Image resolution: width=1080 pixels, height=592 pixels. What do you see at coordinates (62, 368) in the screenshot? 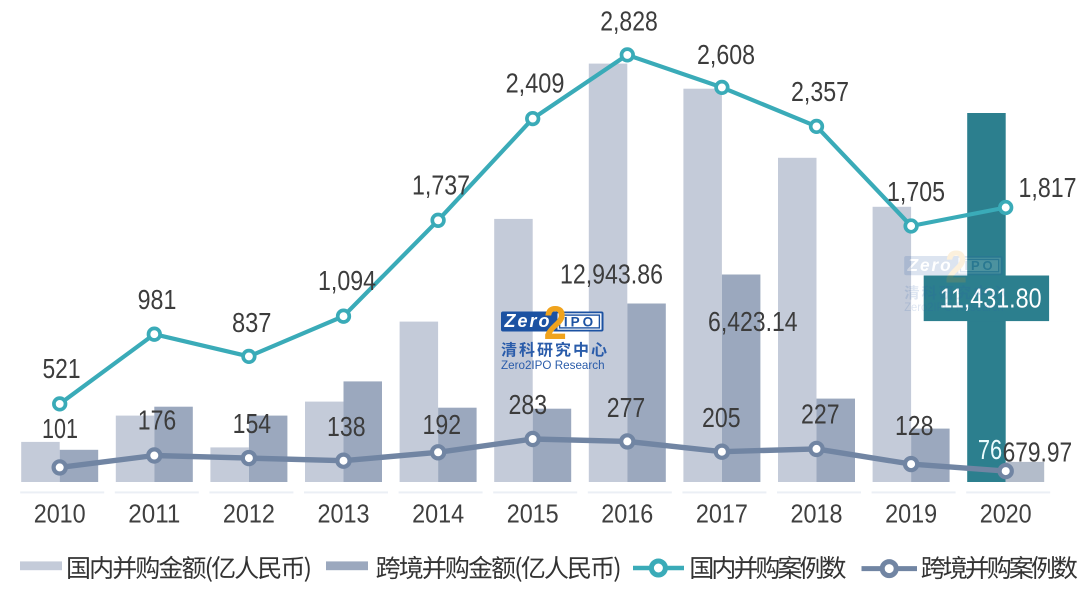
I see `svg-text: 521` at bounding box center [62, 368].